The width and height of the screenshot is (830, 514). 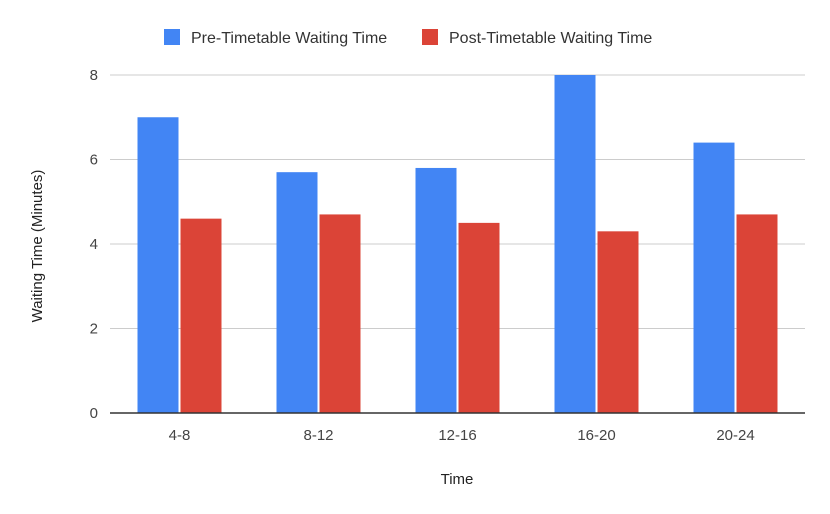 What do you see at coordinates (180, 435) in the screenshot?
I see `x-tick-label: 4-8` at bounding box center [180, 435].